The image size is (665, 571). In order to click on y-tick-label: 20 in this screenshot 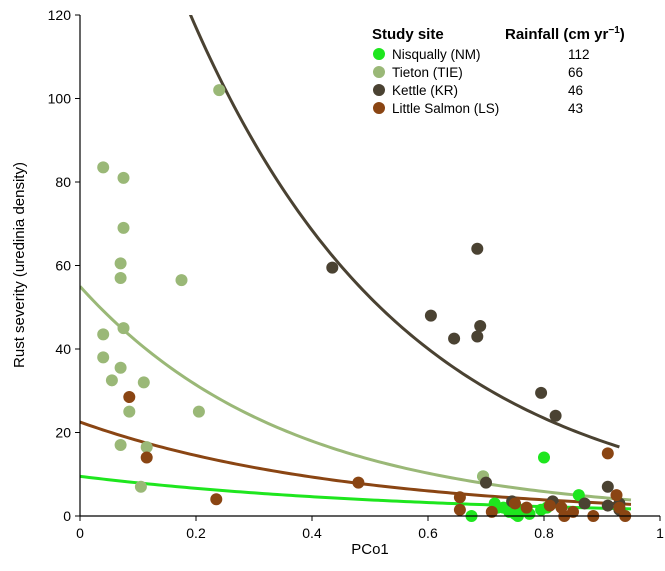, I will do `click(63, 433)`.